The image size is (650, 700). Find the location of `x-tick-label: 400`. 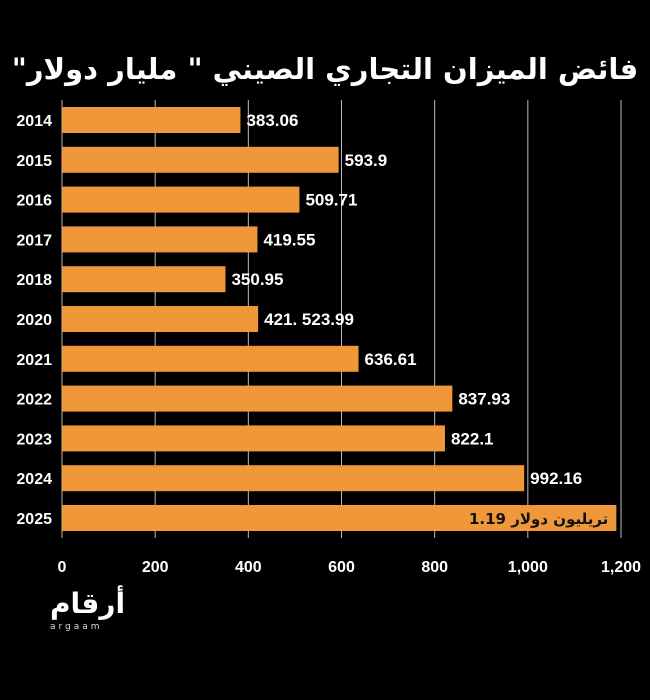

x-tick-label: 400 is located at coordinates (248, 567).